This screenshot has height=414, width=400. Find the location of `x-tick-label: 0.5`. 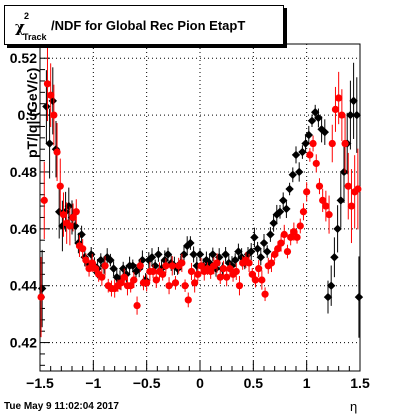

x-tick-label: 0.5 is located at coordinates (254, 383).